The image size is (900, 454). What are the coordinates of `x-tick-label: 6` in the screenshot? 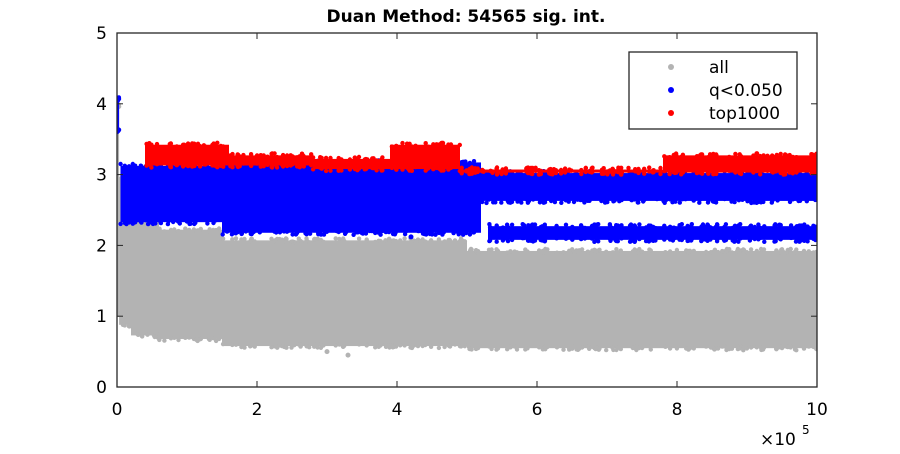 It's located at (537, 410).